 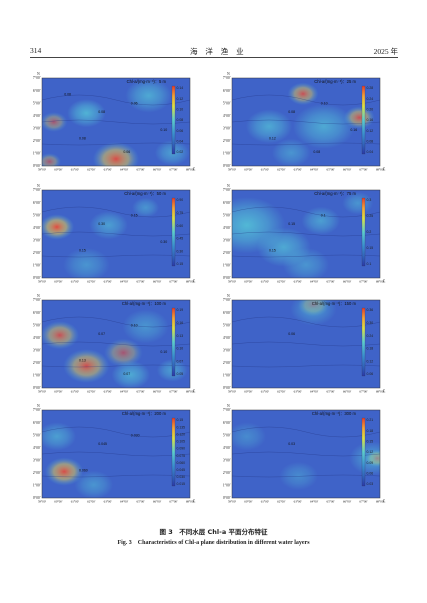 I want to click on colorbar-tick-label: 0.24, so click(x=370, y=99).